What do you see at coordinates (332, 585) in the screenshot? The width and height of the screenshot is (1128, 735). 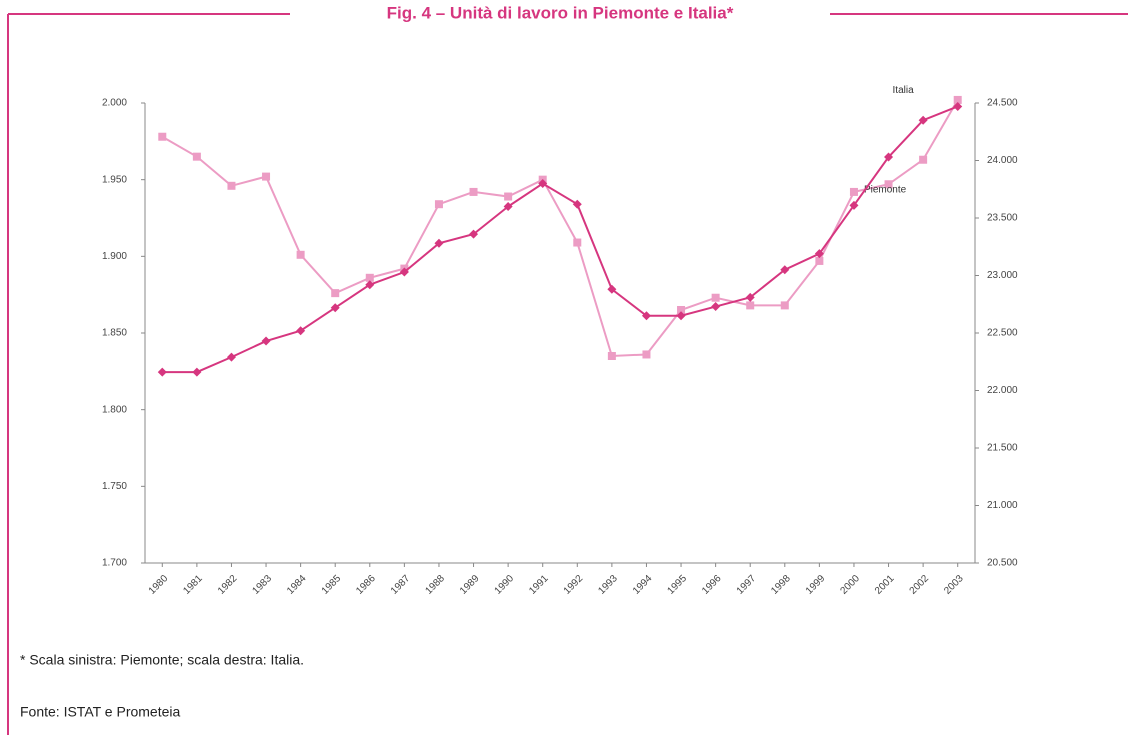 I see `x-tick-label: 1985` at bounding box center [332, 585].